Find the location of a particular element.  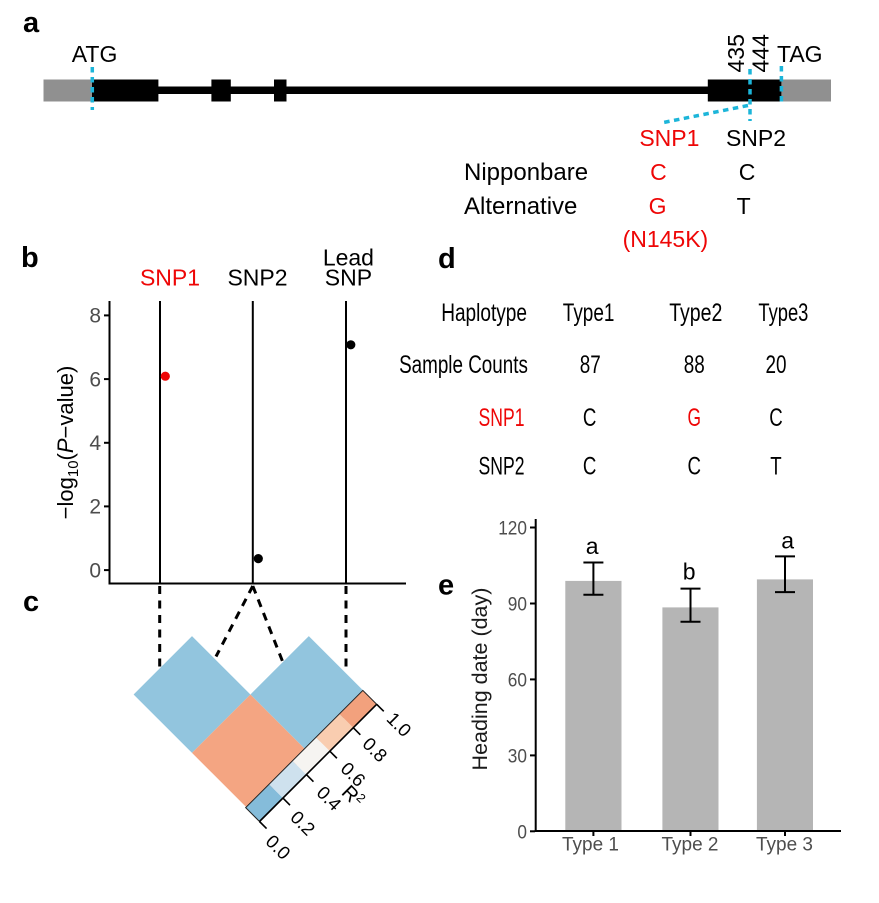

svg-text: 2 is located at coordinates (95, 507).